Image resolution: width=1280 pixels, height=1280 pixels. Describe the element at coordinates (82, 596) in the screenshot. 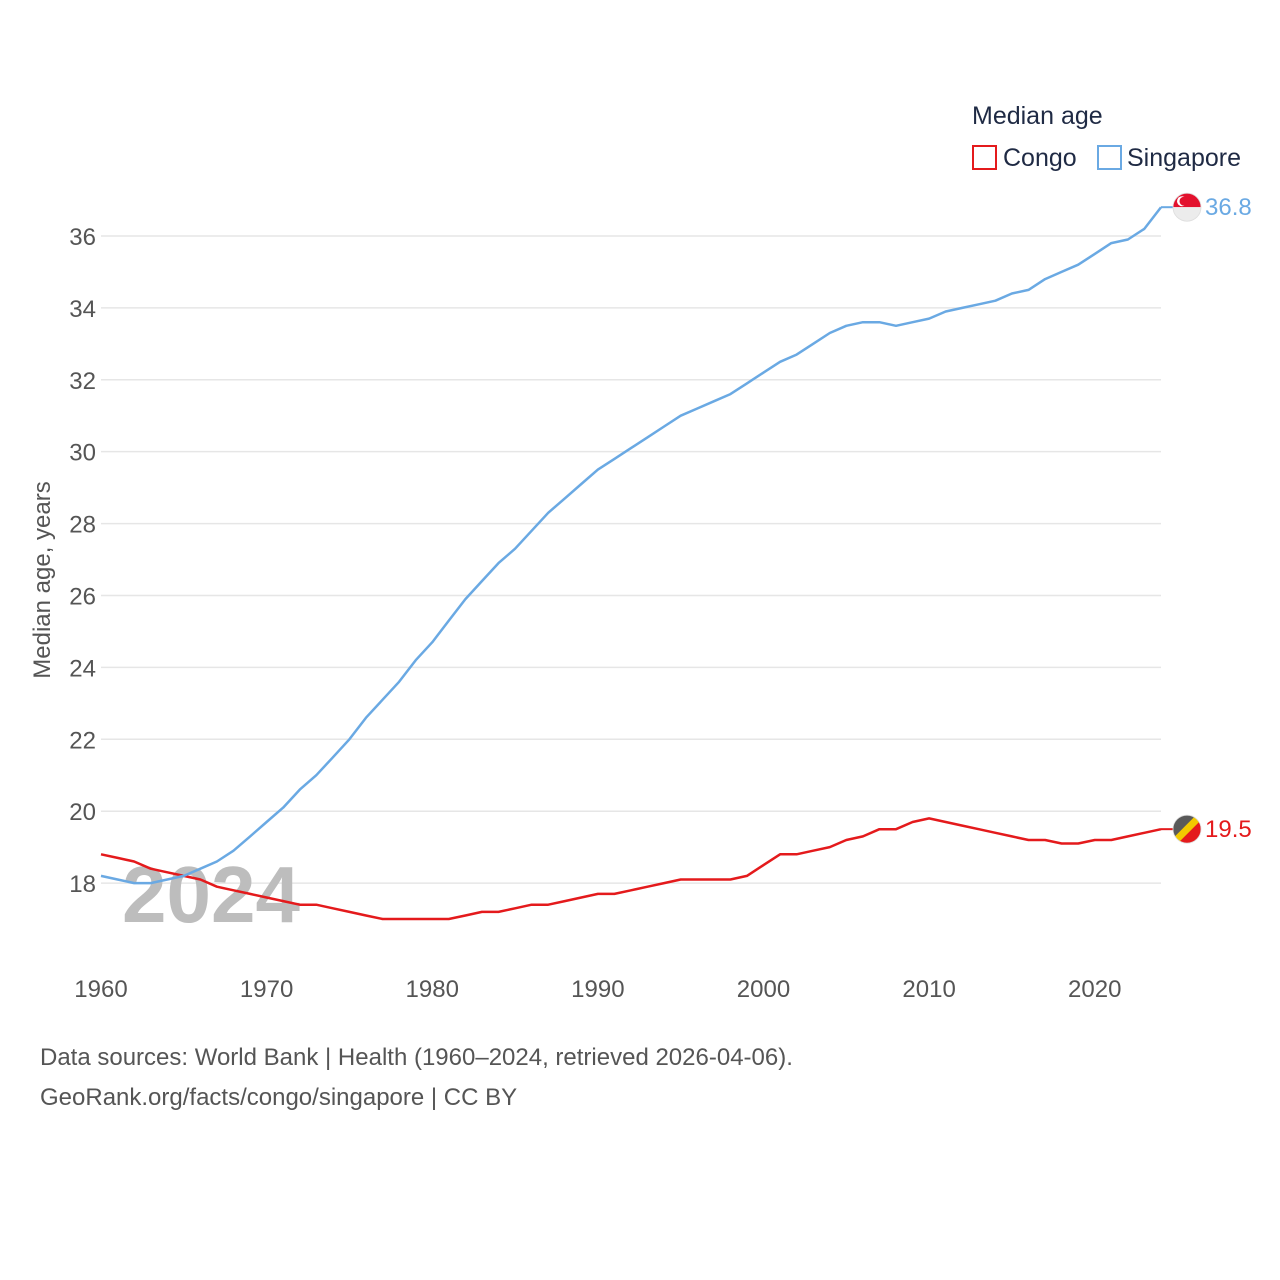

I see `y-tick-label: 26` at that location.